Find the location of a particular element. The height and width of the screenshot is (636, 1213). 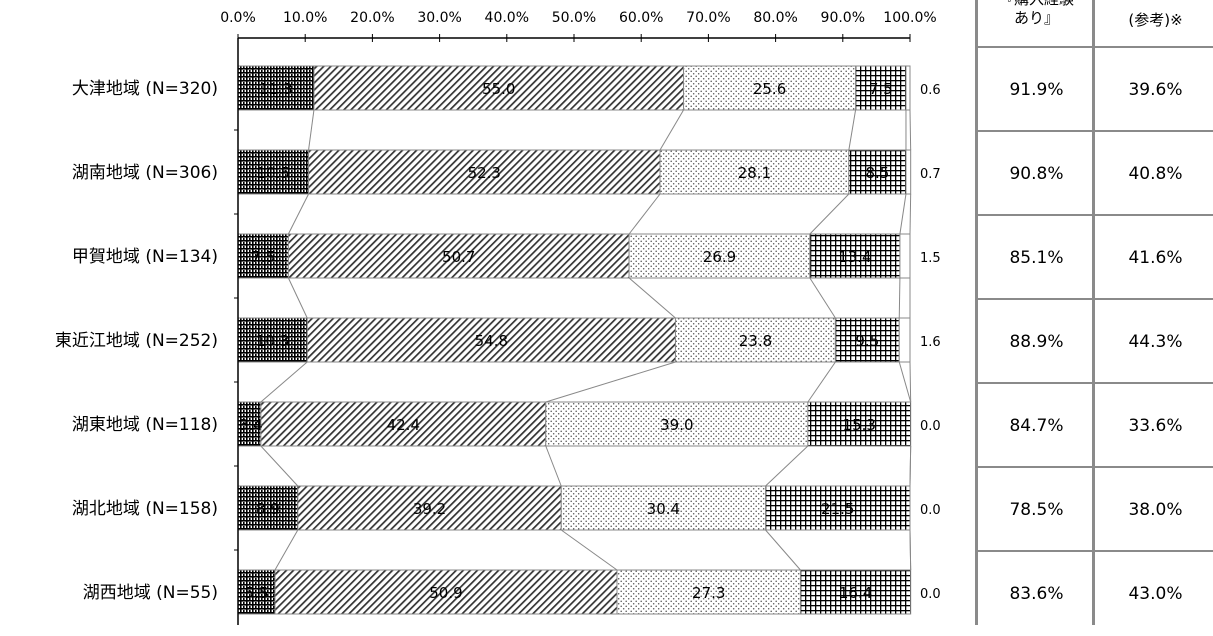

data-label: 25.6 is located at coordinates (769, 89).